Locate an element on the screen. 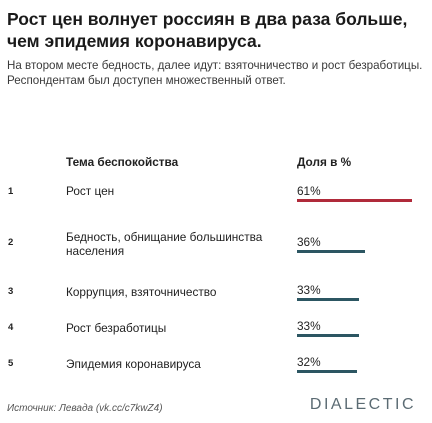 This screenshot has width=432, height=423. bar-value-label: 36% is located at coordinates (309, 242).